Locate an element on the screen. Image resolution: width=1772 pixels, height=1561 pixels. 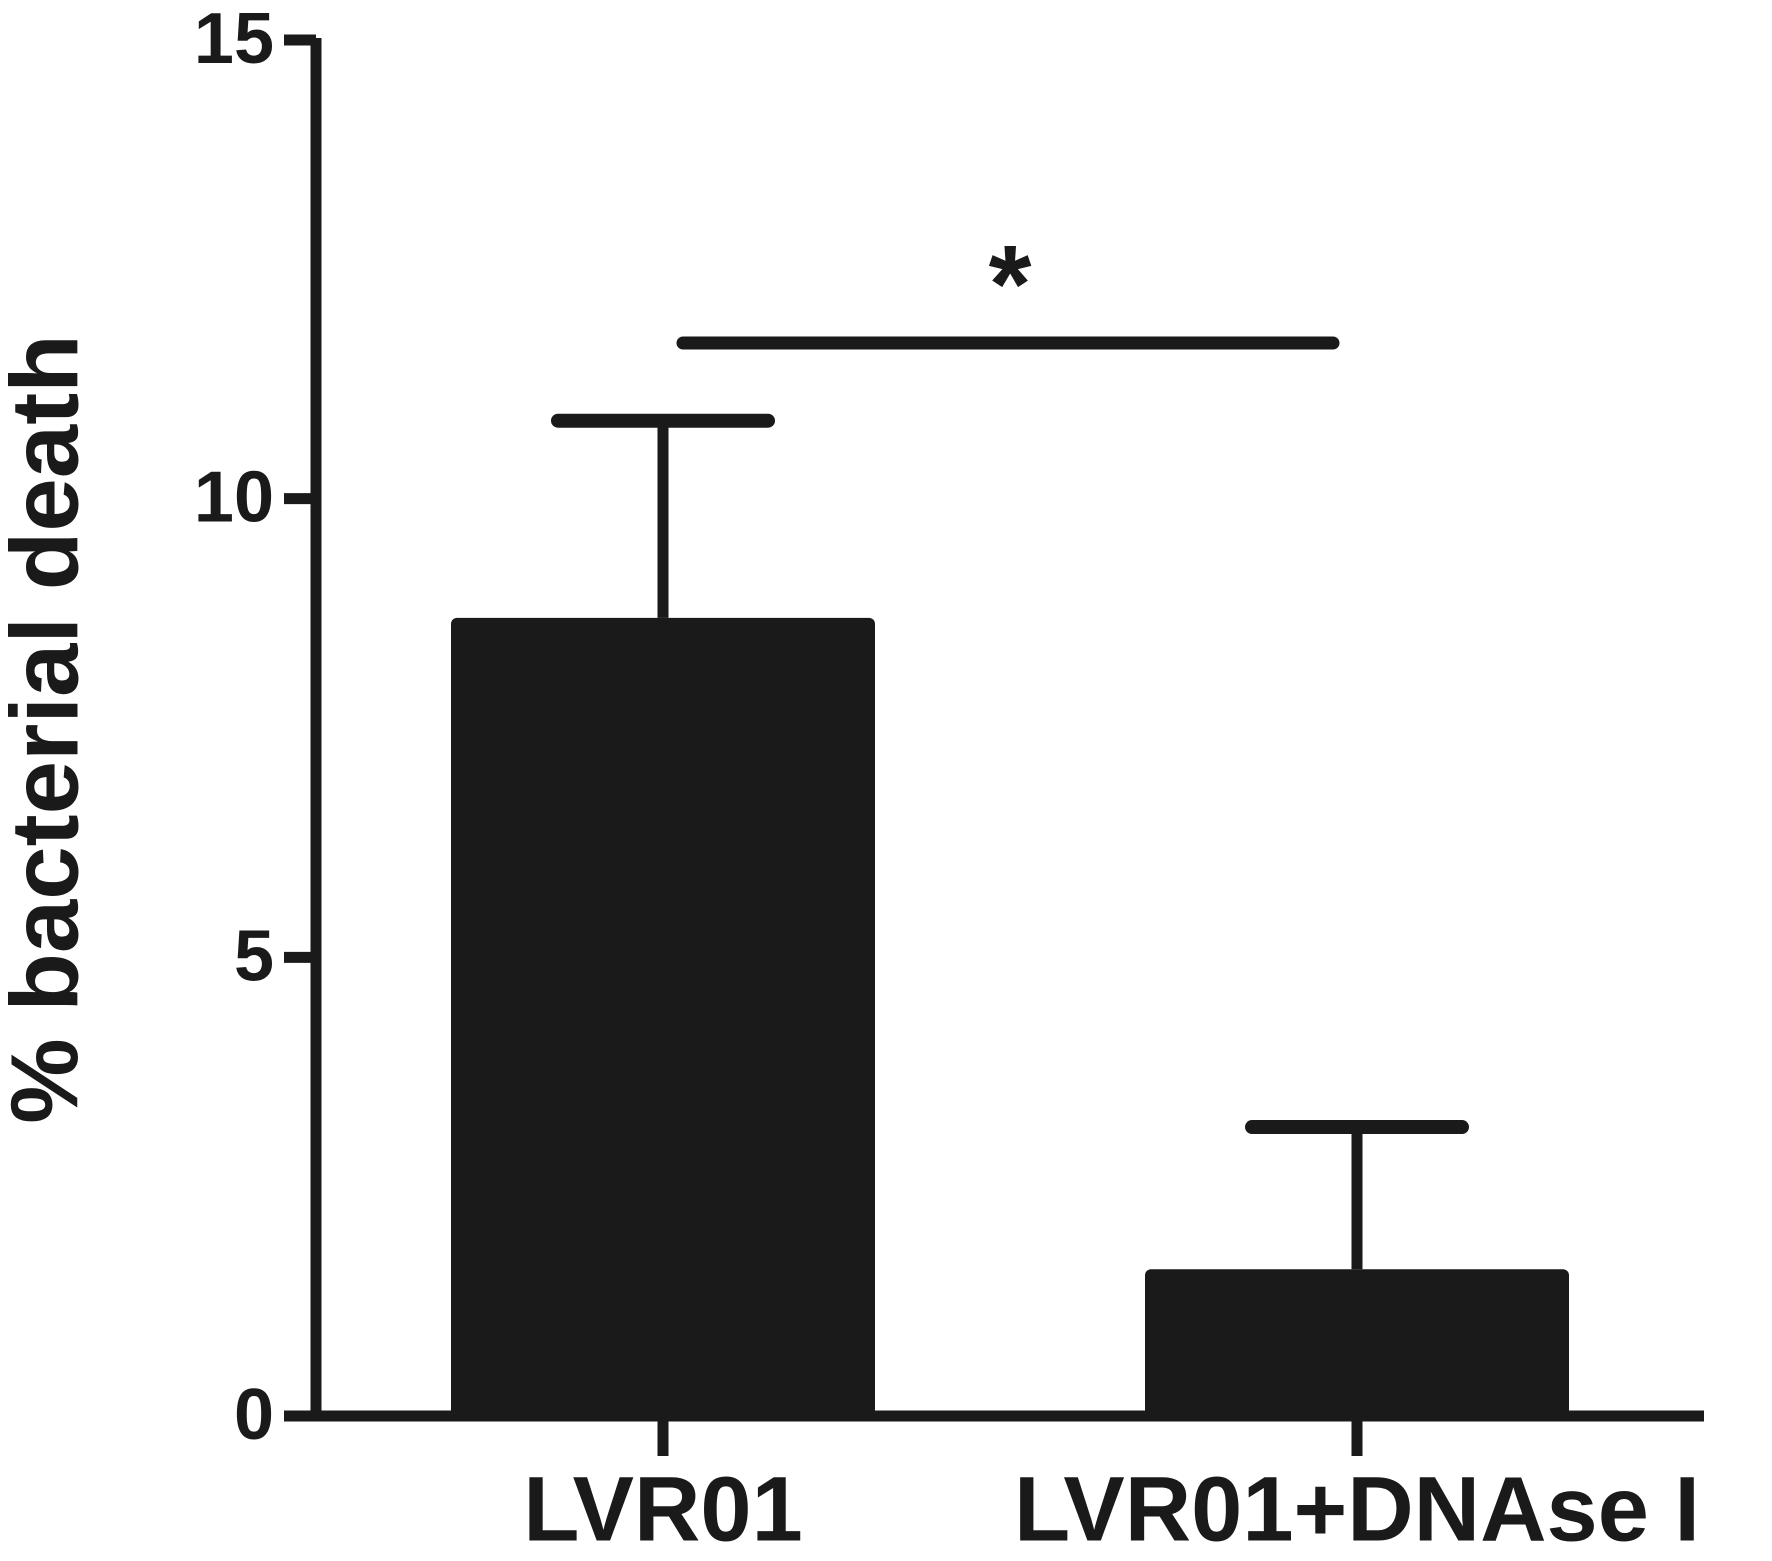
y-tick-label: 10 is located at coordinates (234, 498).